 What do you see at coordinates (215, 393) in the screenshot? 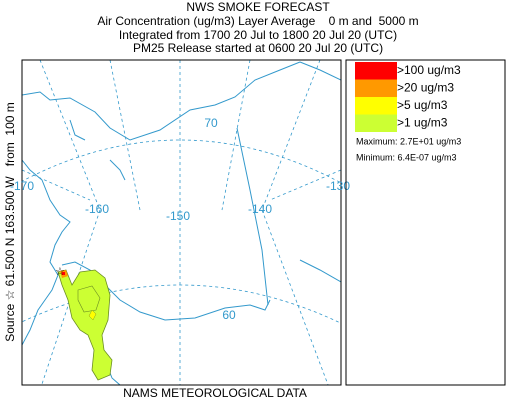
I see `footer: NAMS METEOROLOGICAL DATA` at bounding box center [215, 393].